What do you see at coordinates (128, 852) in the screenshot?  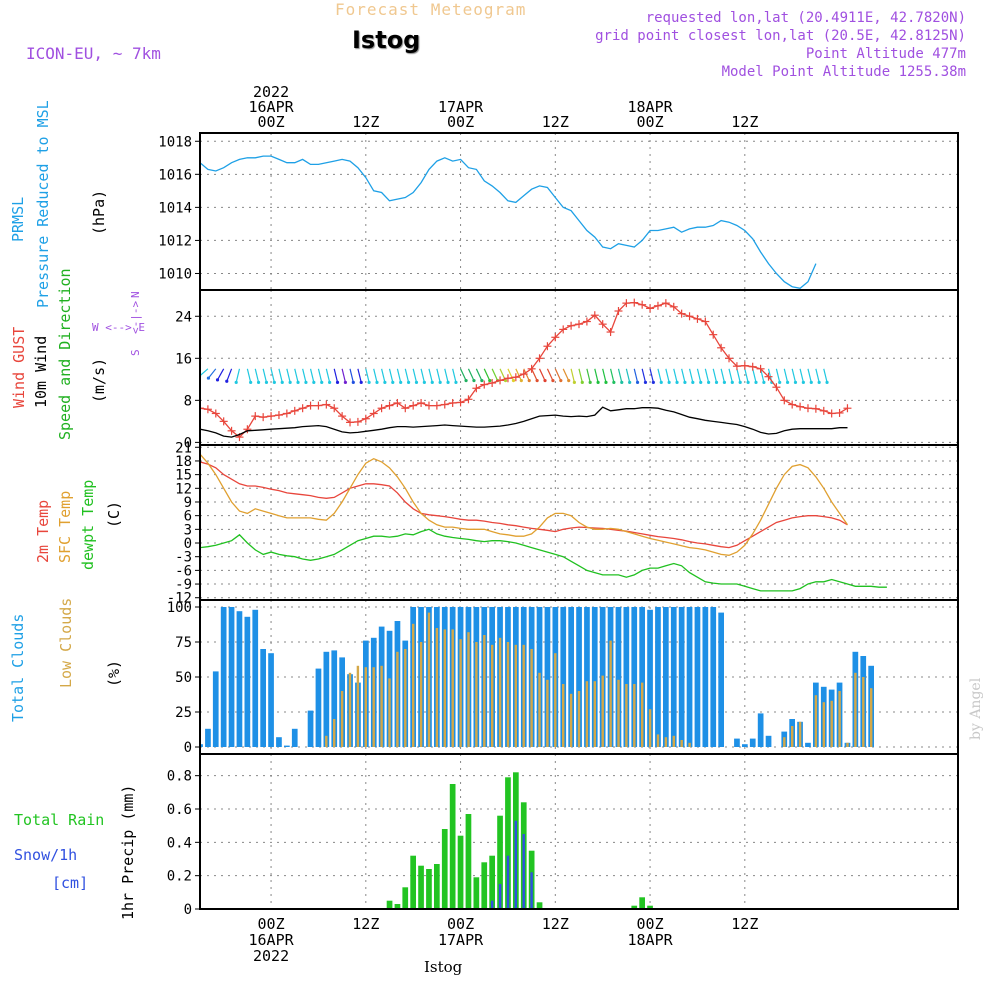 I see `y-axis-unit: 1hr Precip (mm)` at bounding box center [128, 852].